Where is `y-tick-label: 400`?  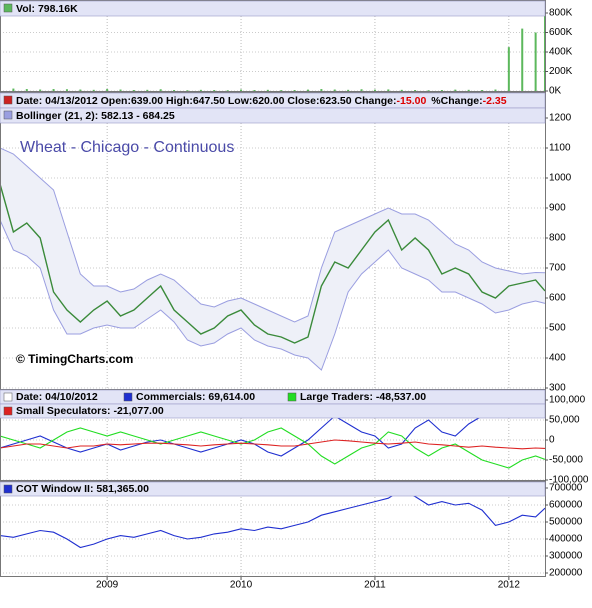
y-tick-label: 400 is located at coordinates (557, 358).